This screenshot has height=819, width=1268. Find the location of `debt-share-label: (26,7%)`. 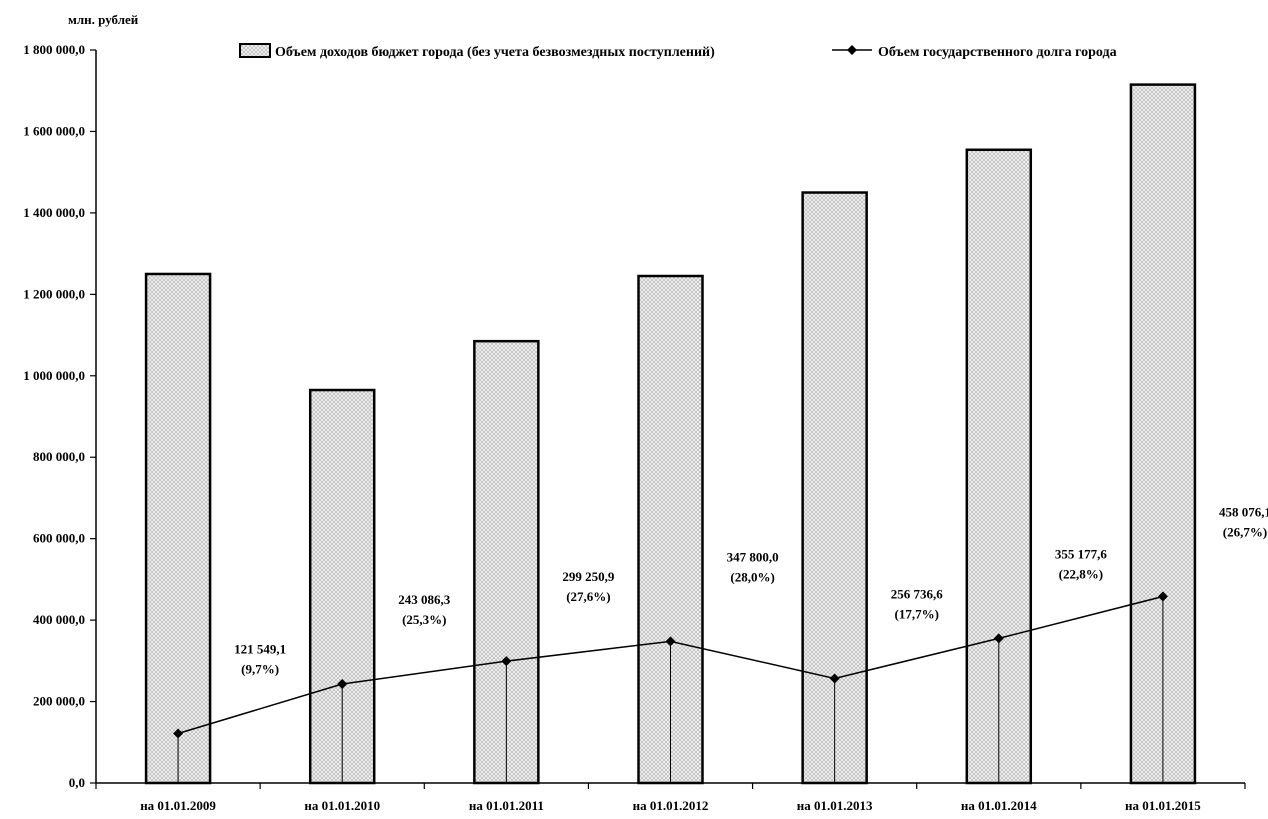

debt-share-label: (26,7%) is located at coordinates (1245, 531).